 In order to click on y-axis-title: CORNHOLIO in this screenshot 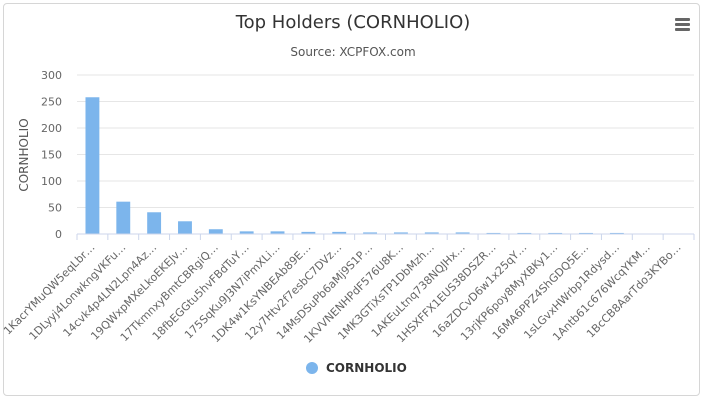, I will do `click(24, 154)`.